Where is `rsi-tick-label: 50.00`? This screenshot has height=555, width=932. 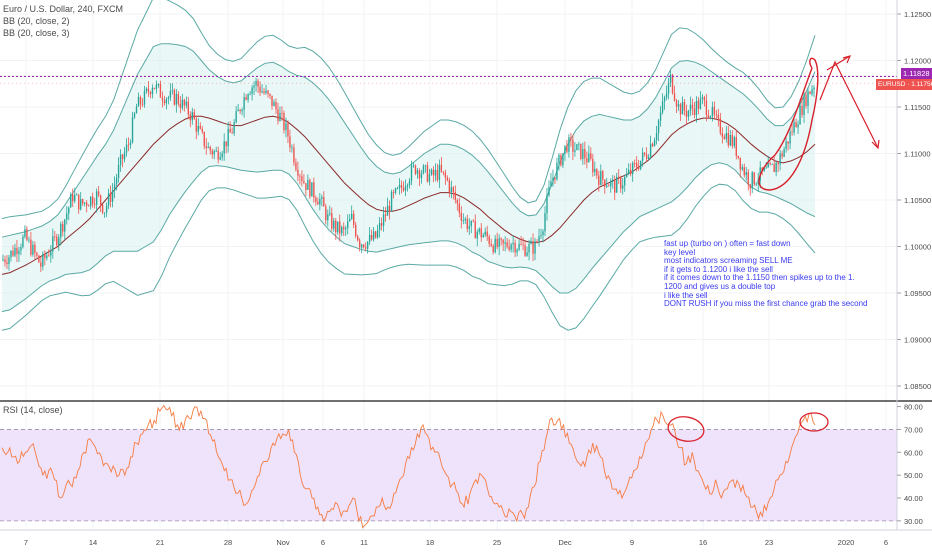 rsi-tick-label: 50.00 is located at coordinates (913, 475).